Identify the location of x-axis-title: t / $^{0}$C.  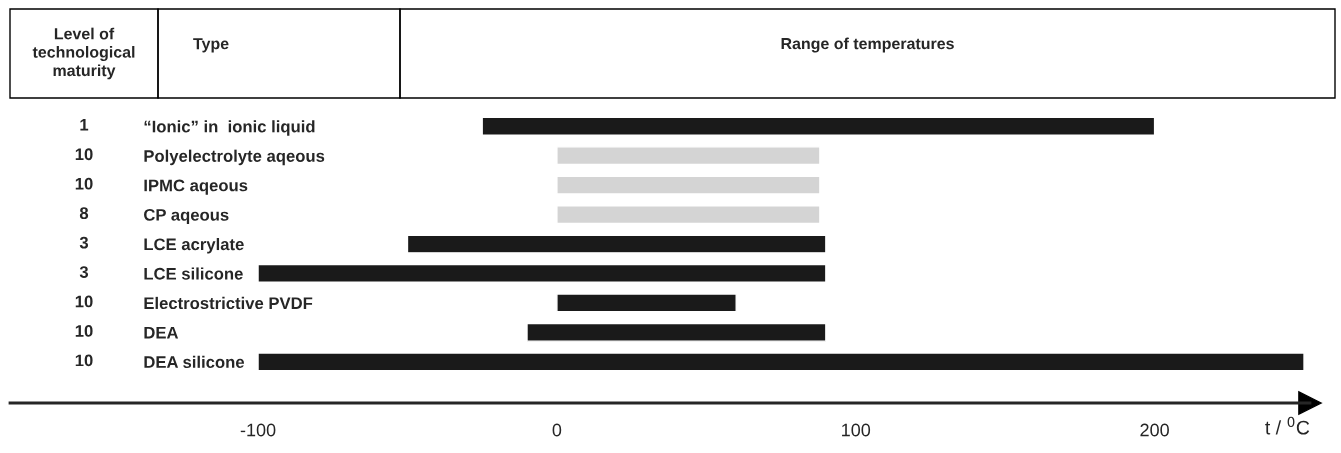
(1287, 425).